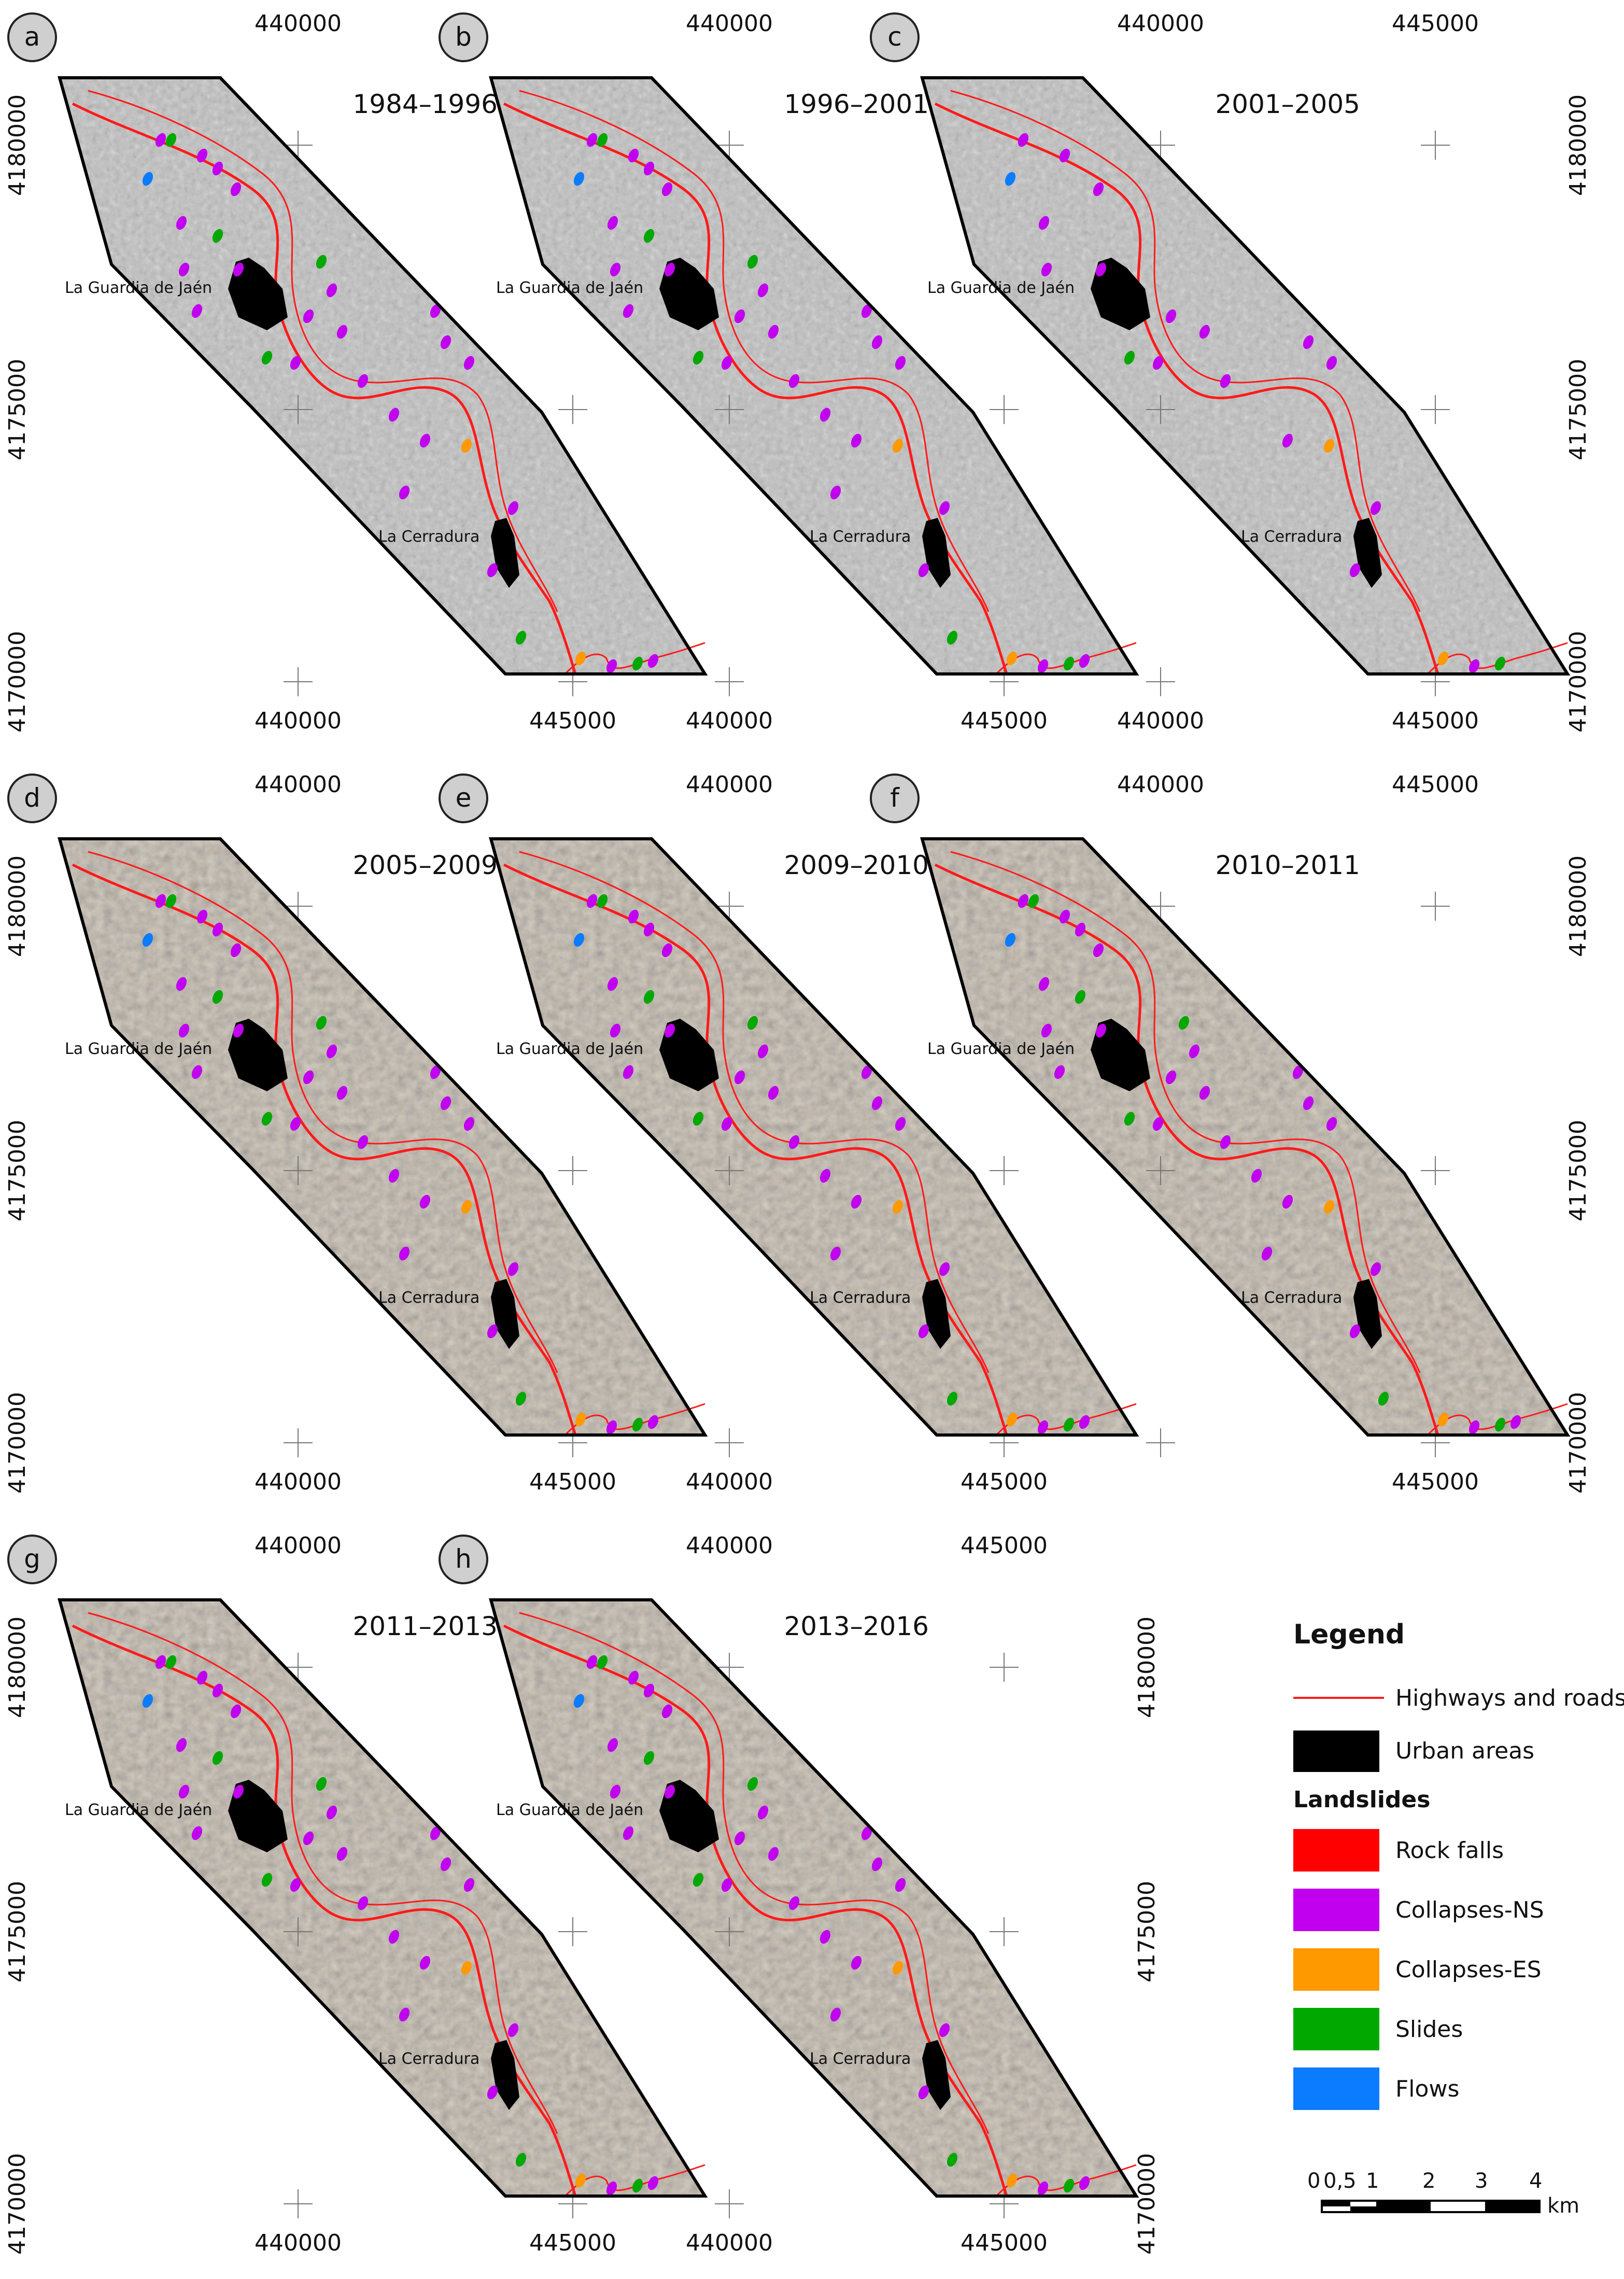  I want to click on urban-swatch, so click(1336, 1752).